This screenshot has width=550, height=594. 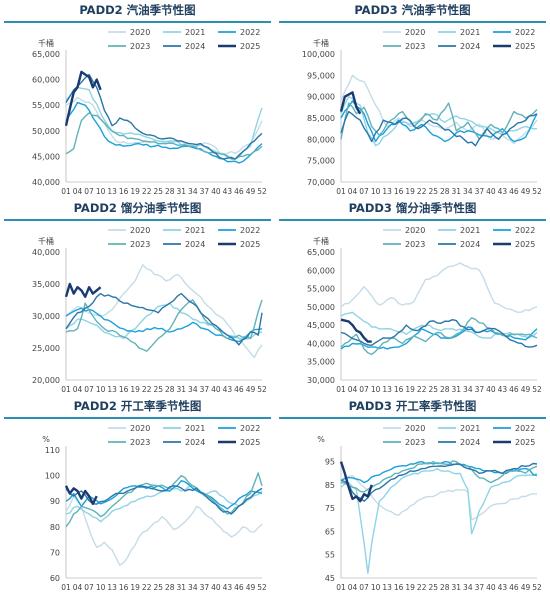 I want to click on y-tick-label: 35,000, so click(x=46, y=284).